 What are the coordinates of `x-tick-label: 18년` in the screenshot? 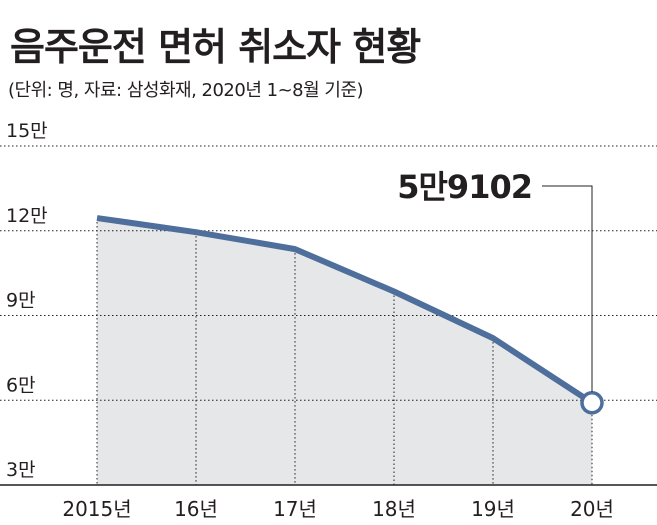 It's located at (394, 509).